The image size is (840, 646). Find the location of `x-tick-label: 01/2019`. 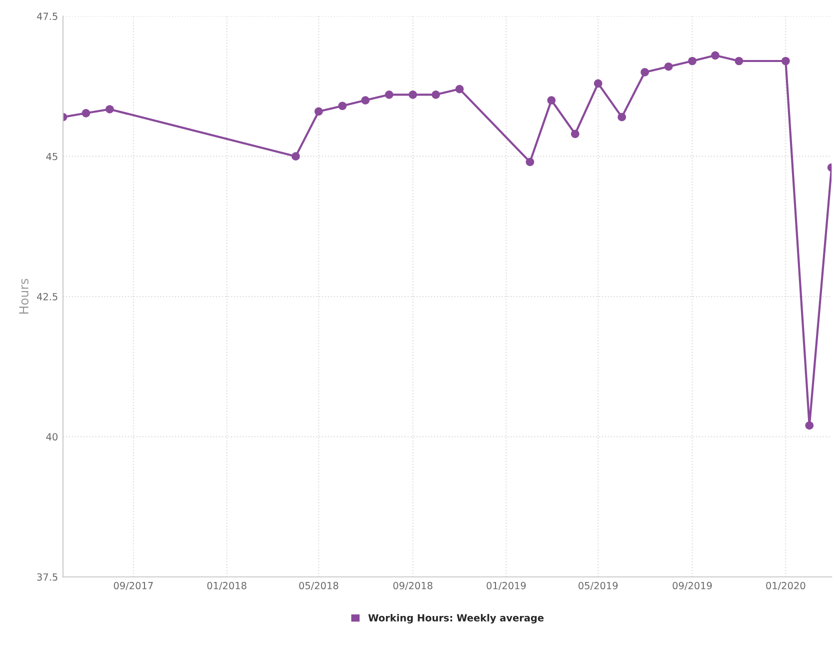

x-tick-label: 01/2019 is located at coordinates (506, 586).